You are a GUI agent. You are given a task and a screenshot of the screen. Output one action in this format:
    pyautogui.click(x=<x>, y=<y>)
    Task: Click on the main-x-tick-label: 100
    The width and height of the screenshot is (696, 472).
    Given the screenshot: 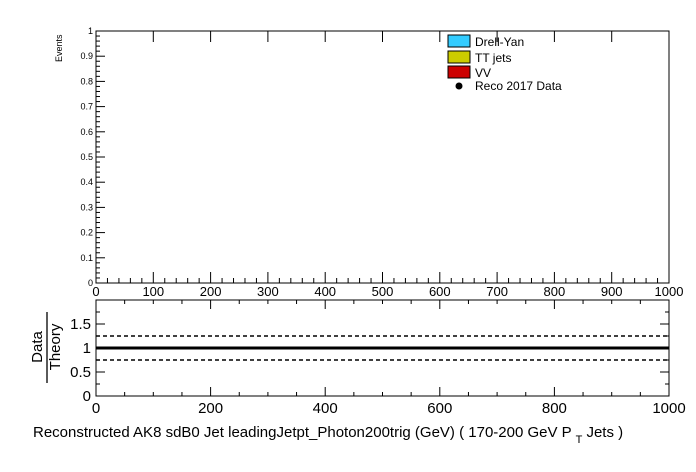 What is the action you would take?
    pyautogui.click(x=153, y=291)
    